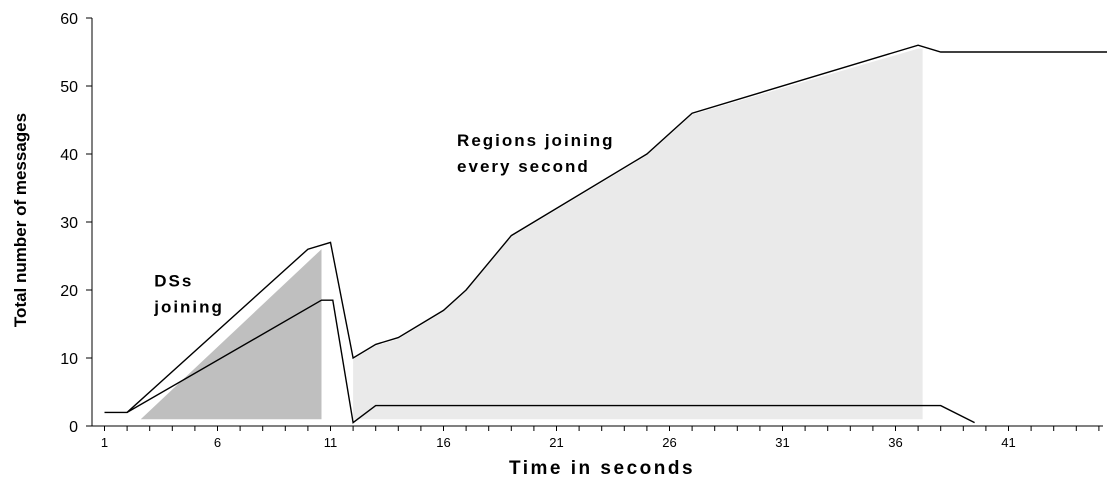  What do you see at coordinates (1008, 442) in the screenshot?
I see `x-tick-label: 41` at bounding box center [1008, 442].